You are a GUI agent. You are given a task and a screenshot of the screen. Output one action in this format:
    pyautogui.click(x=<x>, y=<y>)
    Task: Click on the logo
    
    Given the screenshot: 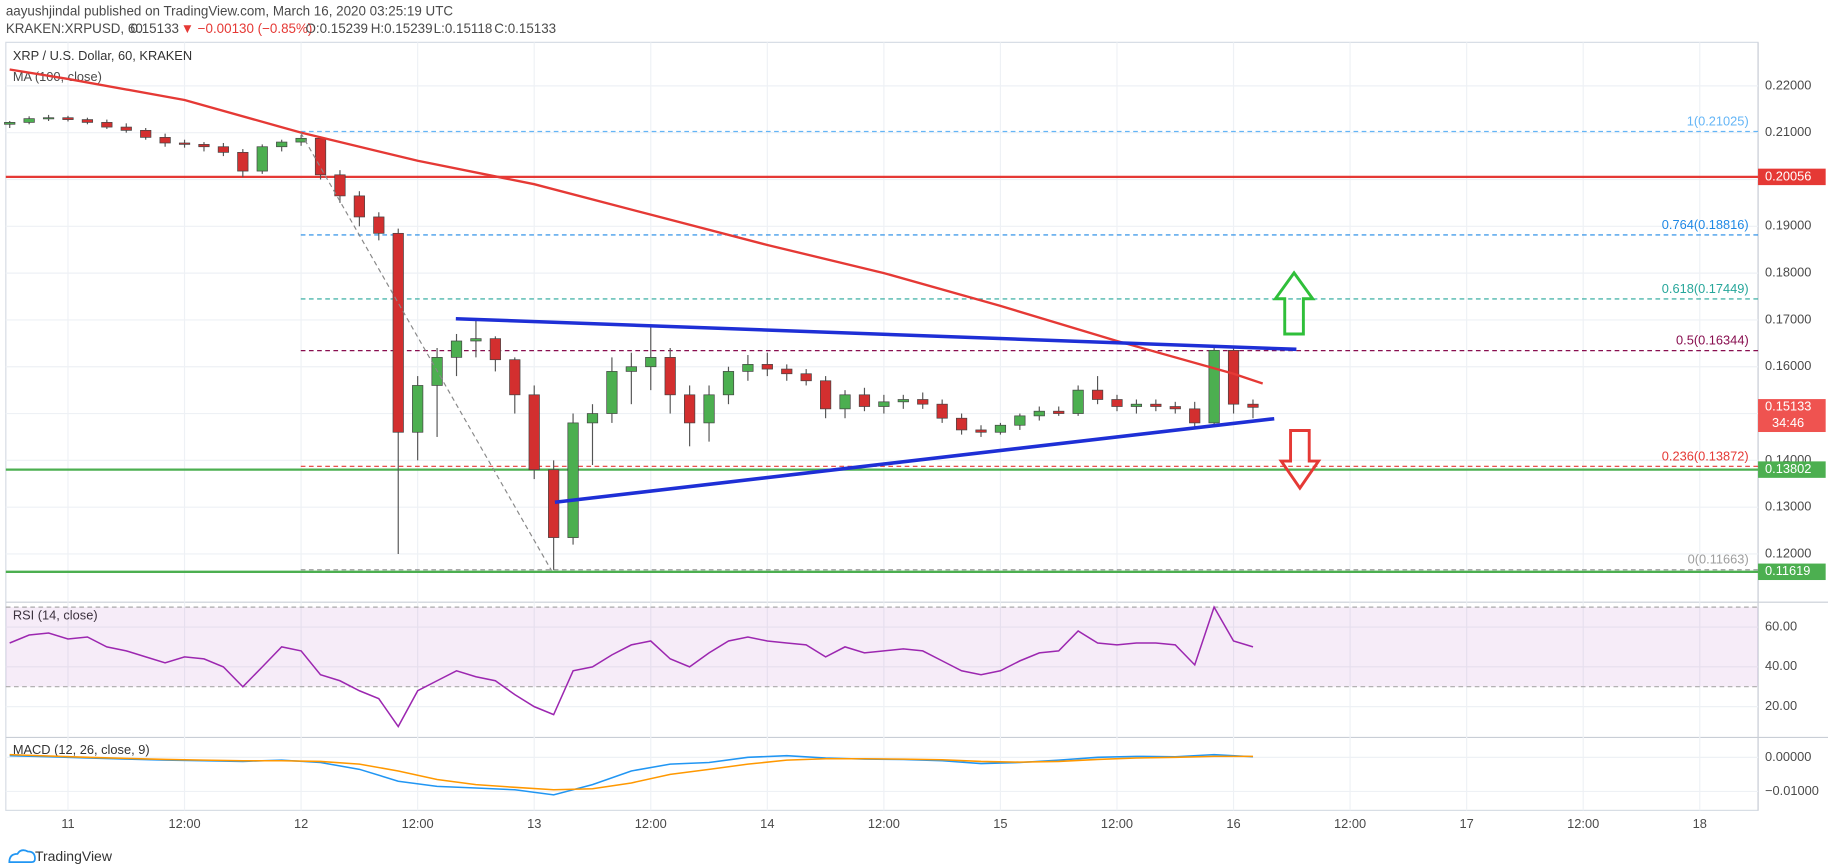 What is the action you would take?
    pyautogui.click(x=22, y=856)
    